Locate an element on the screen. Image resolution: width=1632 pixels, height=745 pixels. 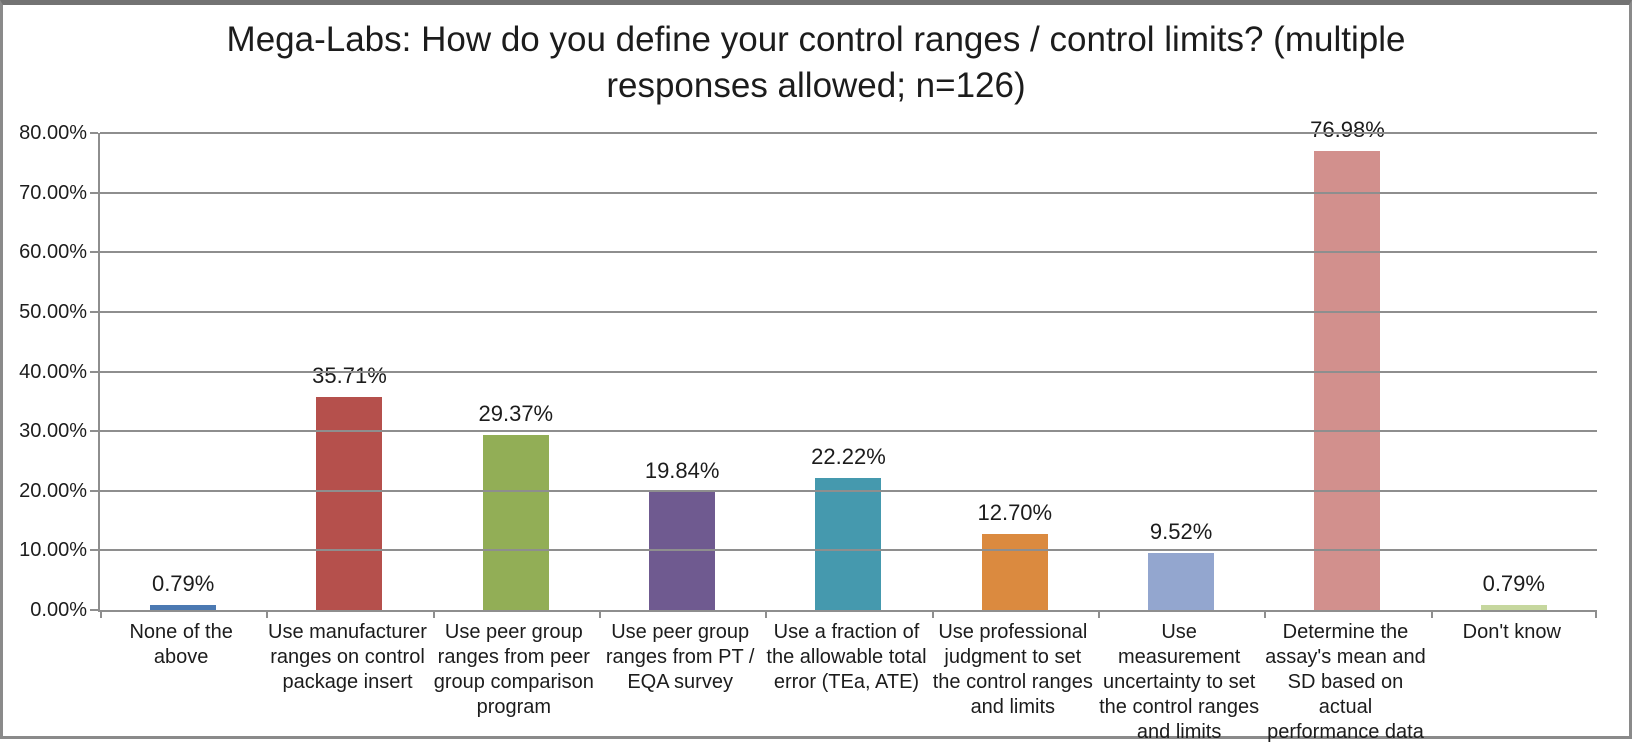
y-tick-label: 60.00% is located at coordinates (53, 252).